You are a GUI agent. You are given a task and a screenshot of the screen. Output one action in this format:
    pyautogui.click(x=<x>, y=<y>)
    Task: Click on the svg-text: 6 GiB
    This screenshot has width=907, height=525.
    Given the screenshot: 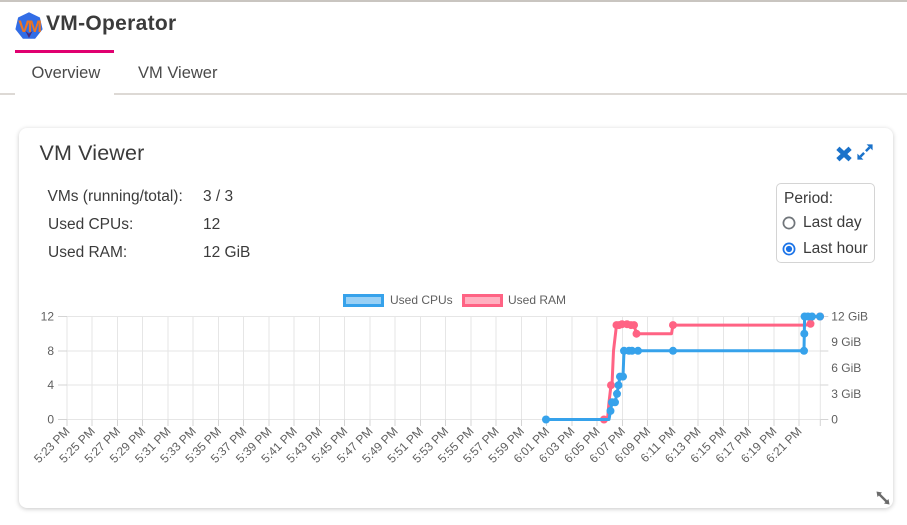 What is the action you would take?
    pyautogui.click(x=846, y=368)
    